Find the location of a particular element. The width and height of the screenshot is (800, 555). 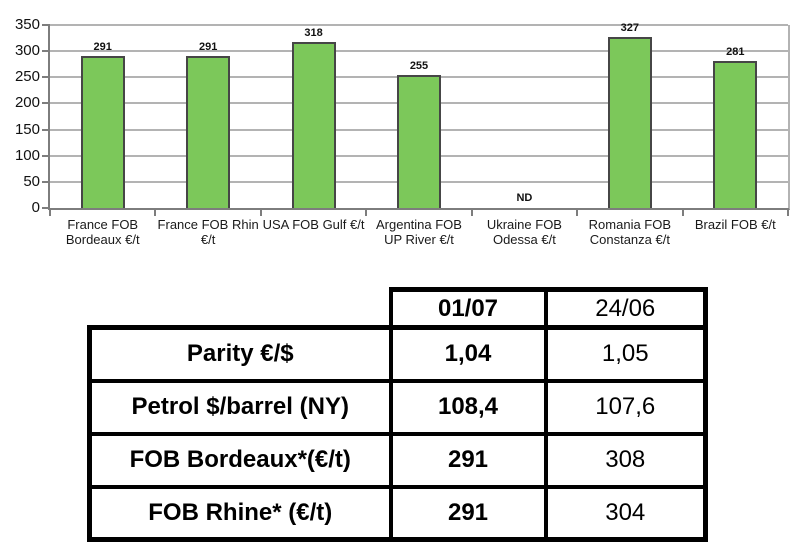

category-label: USA FOB Gulf €/t is located at coordinates (313, 224).